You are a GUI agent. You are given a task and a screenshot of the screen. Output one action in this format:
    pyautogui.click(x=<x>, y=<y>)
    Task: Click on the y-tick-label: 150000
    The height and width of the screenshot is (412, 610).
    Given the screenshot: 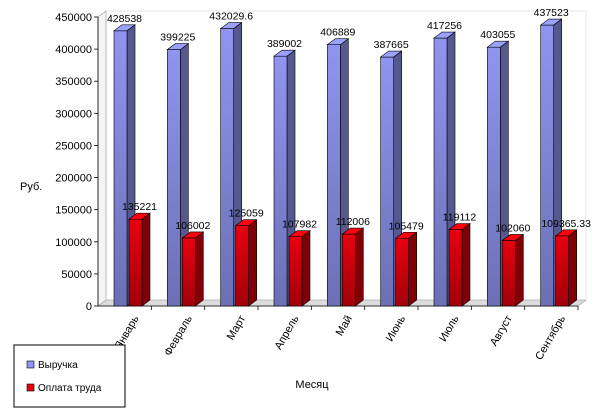 What is the action you would take?
    pyautogui.click(x=73, y=211)
    